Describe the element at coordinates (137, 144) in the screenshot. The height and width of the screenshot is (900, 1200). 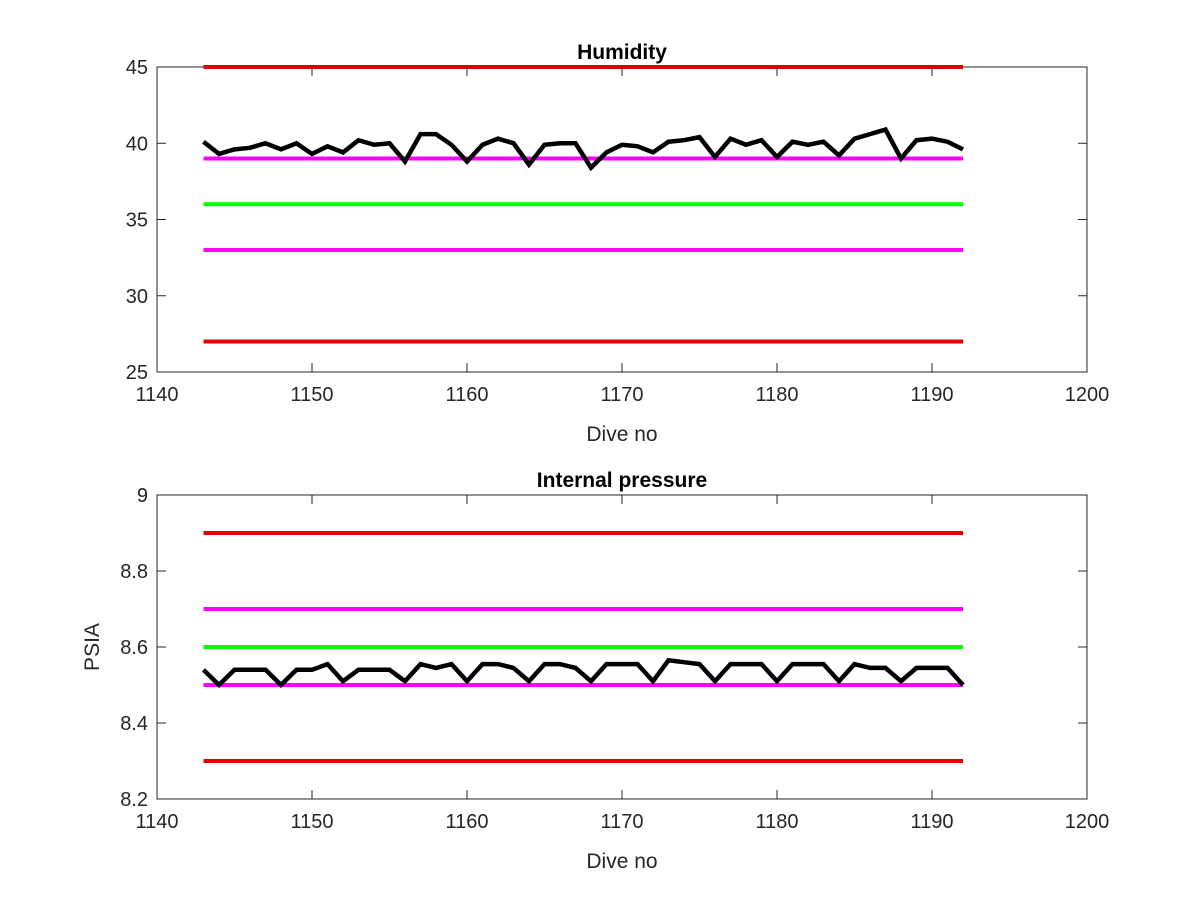
I see `y-tick-label: 40` at that location.